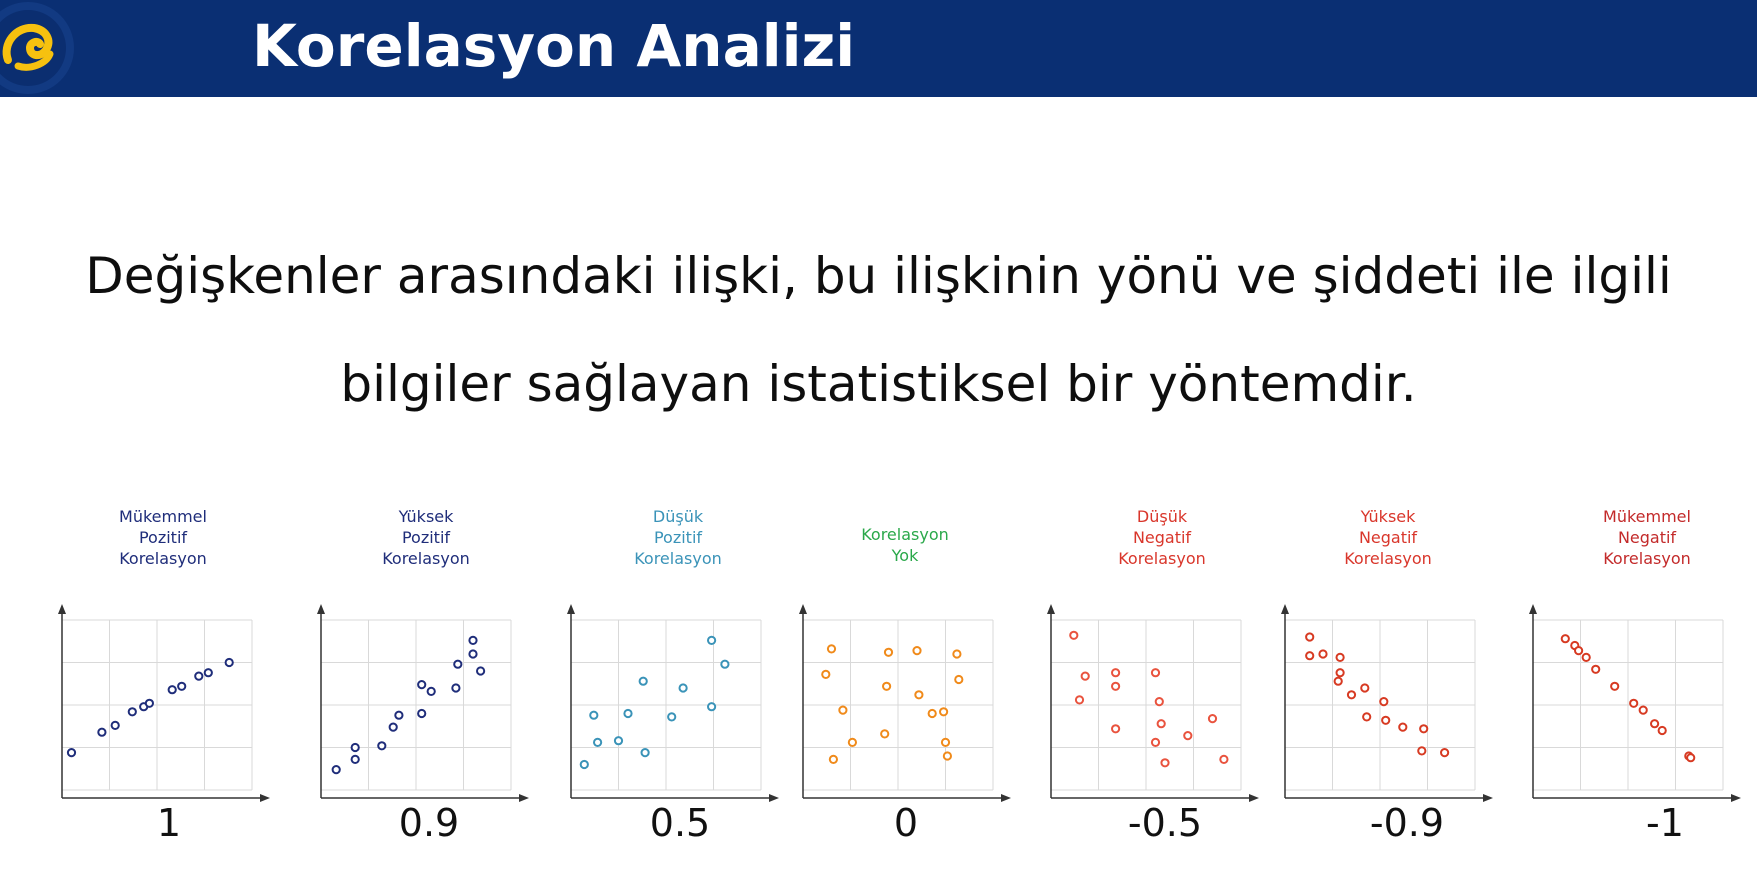 Image resolution: width=1757 pixels, height=872 pixels. Describe the element at coordinates (905, 703) in the screenshot. I see `plot-no-correlation` at that location.